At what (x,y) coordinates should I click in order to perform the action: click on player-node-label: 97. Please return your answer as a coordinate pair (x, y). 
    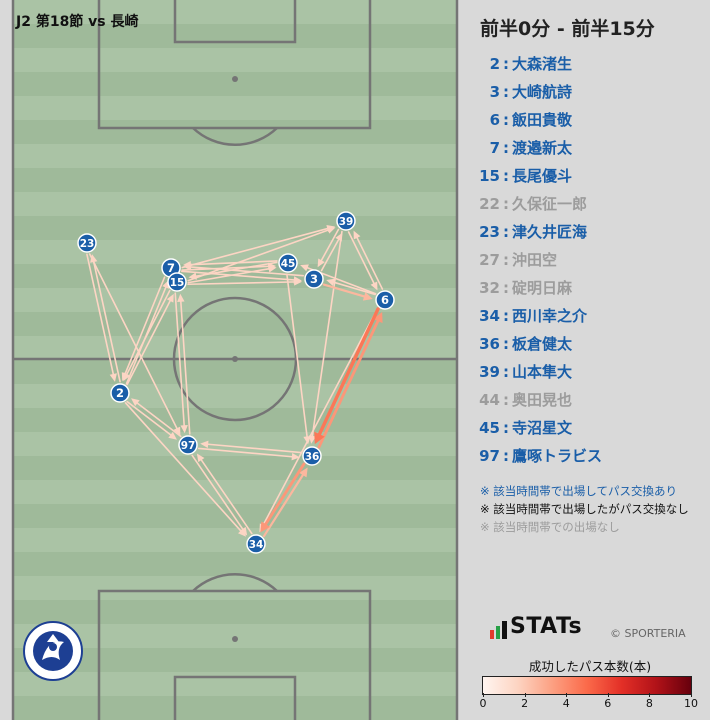
    Looking at the image, I should click on (188, 446).